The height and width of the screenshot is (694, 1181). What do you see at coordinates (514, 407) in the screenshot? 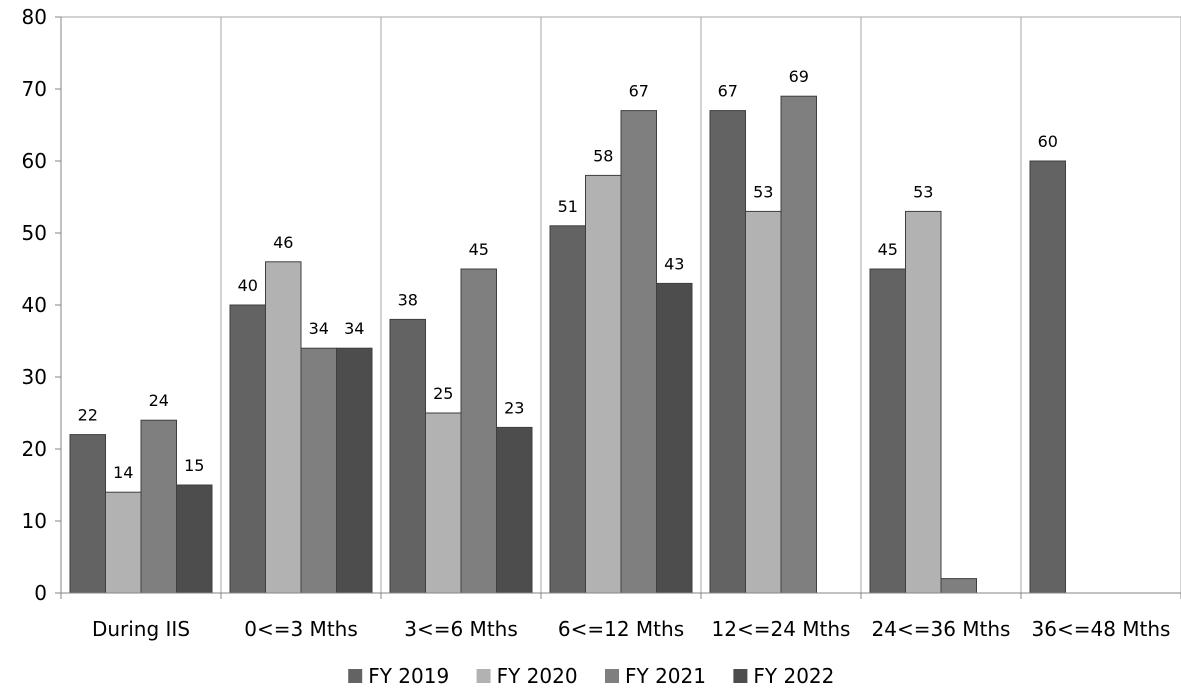
I see `data-label: 23` at bounding box center [514, 407].